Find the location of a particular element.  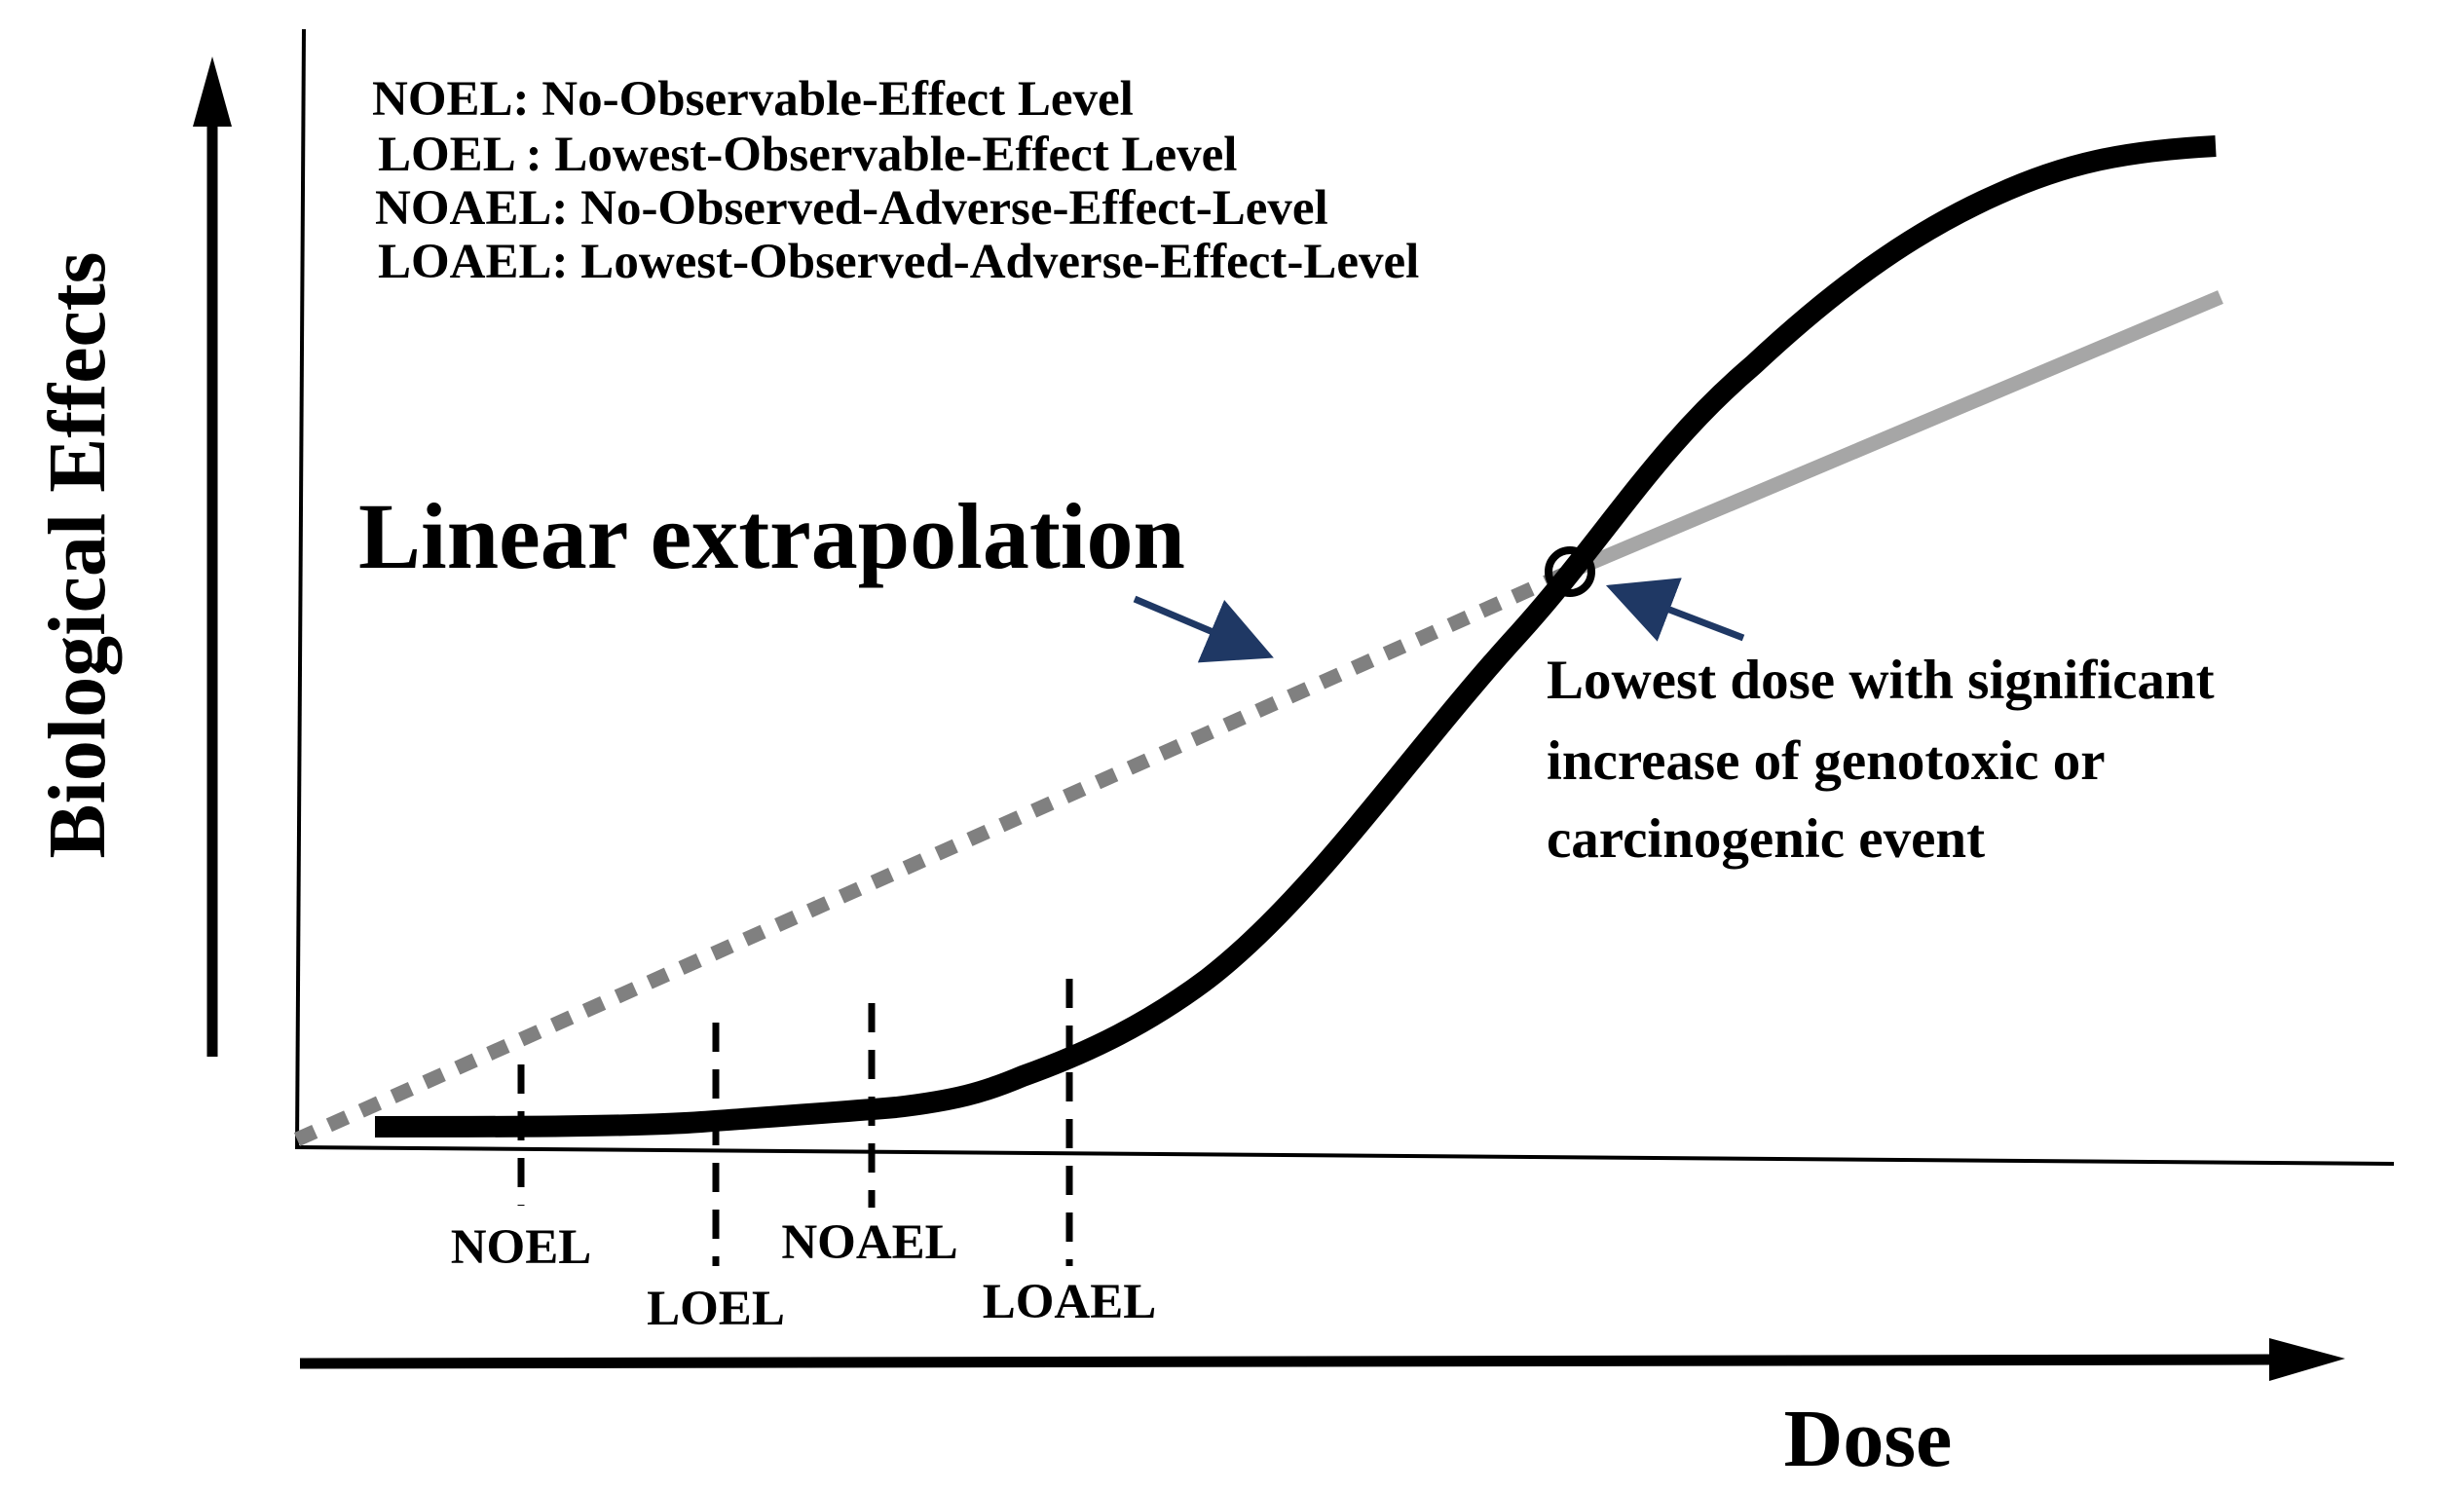

threshold-note-line-1: Lowest dose with significant is located at coordinates (1881, 680).